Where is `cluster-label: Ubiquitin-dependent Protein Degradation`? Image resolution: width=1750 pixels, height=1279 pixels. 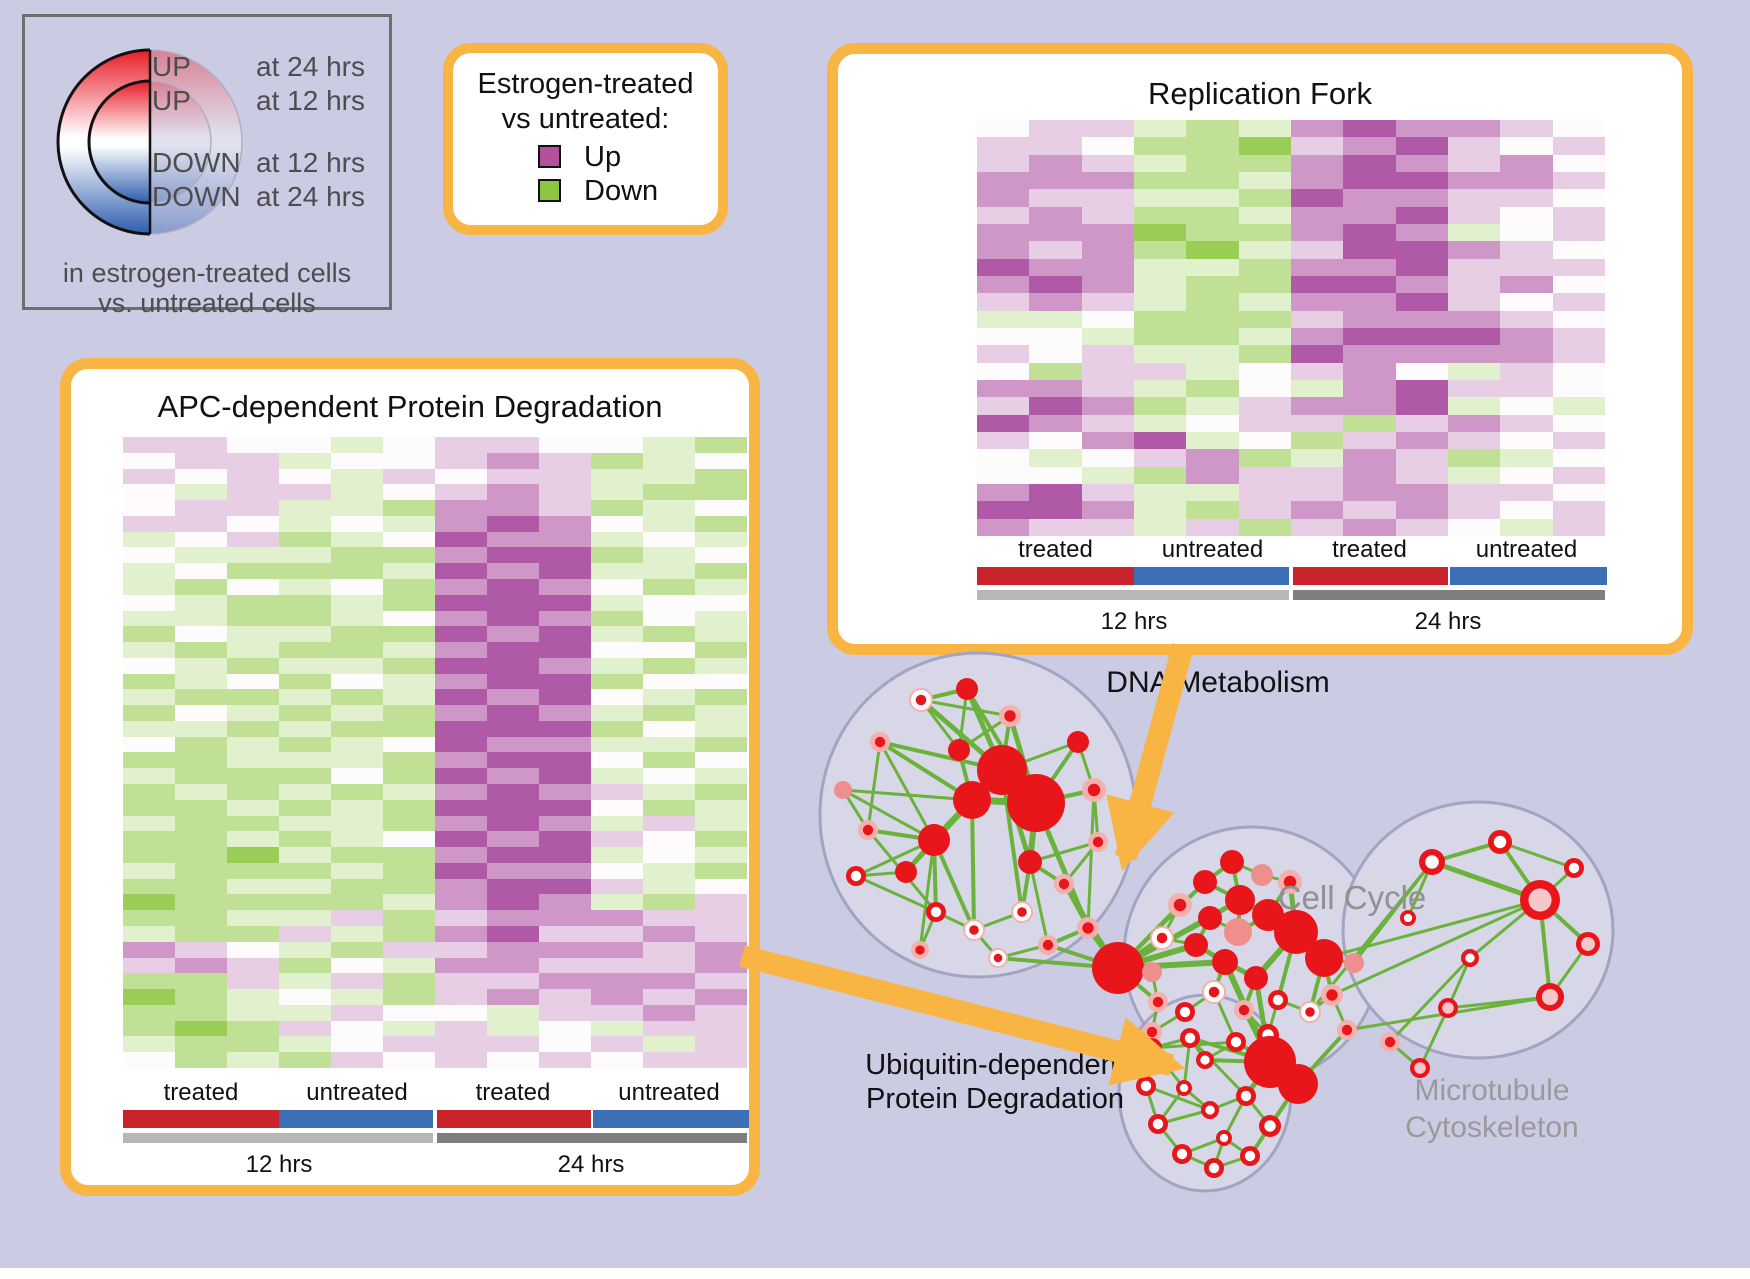 cluster-label: Ubiquitin-dependent Protein Degradation is located at coordinates (995, 1082).